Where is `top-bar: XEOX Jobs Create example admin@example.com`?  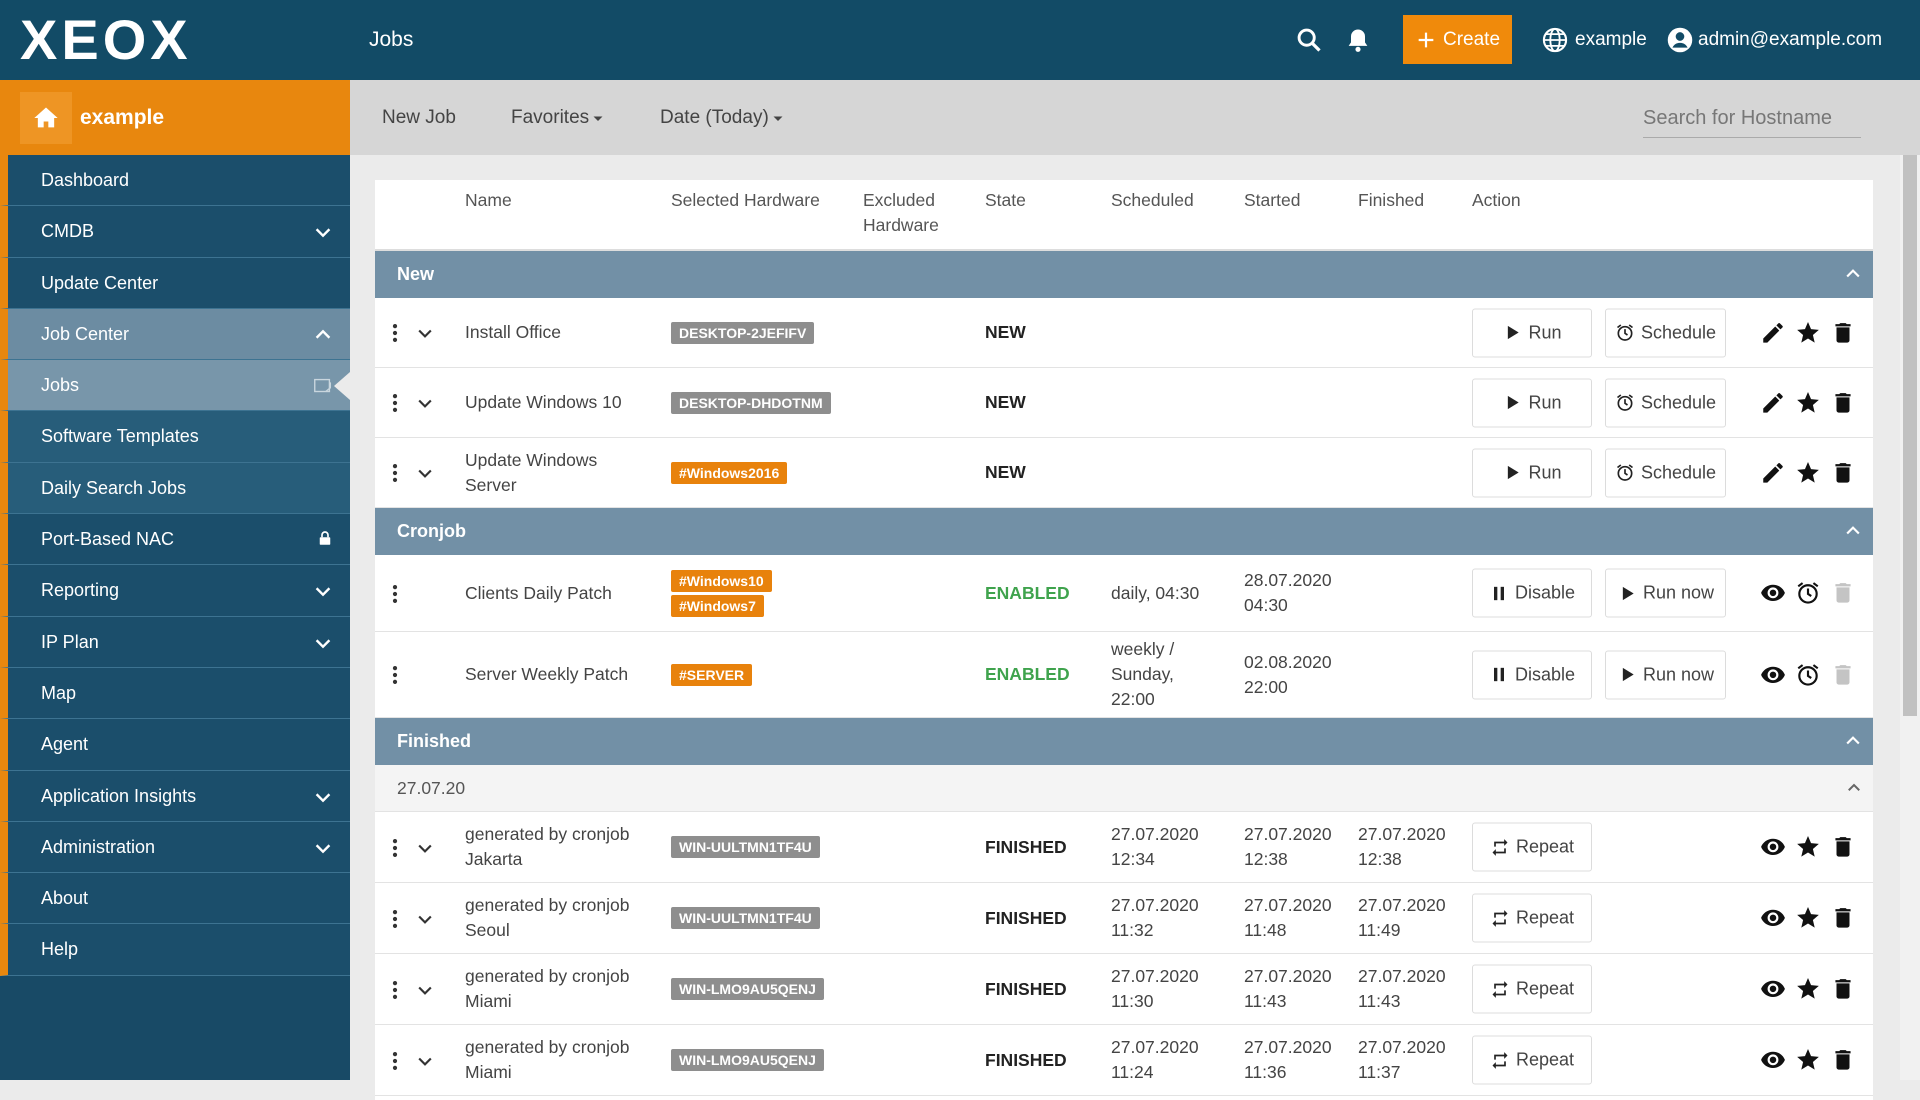 top-bar: XEOX Jobs Create example admin@example.com is located at coordinates (960, 40).